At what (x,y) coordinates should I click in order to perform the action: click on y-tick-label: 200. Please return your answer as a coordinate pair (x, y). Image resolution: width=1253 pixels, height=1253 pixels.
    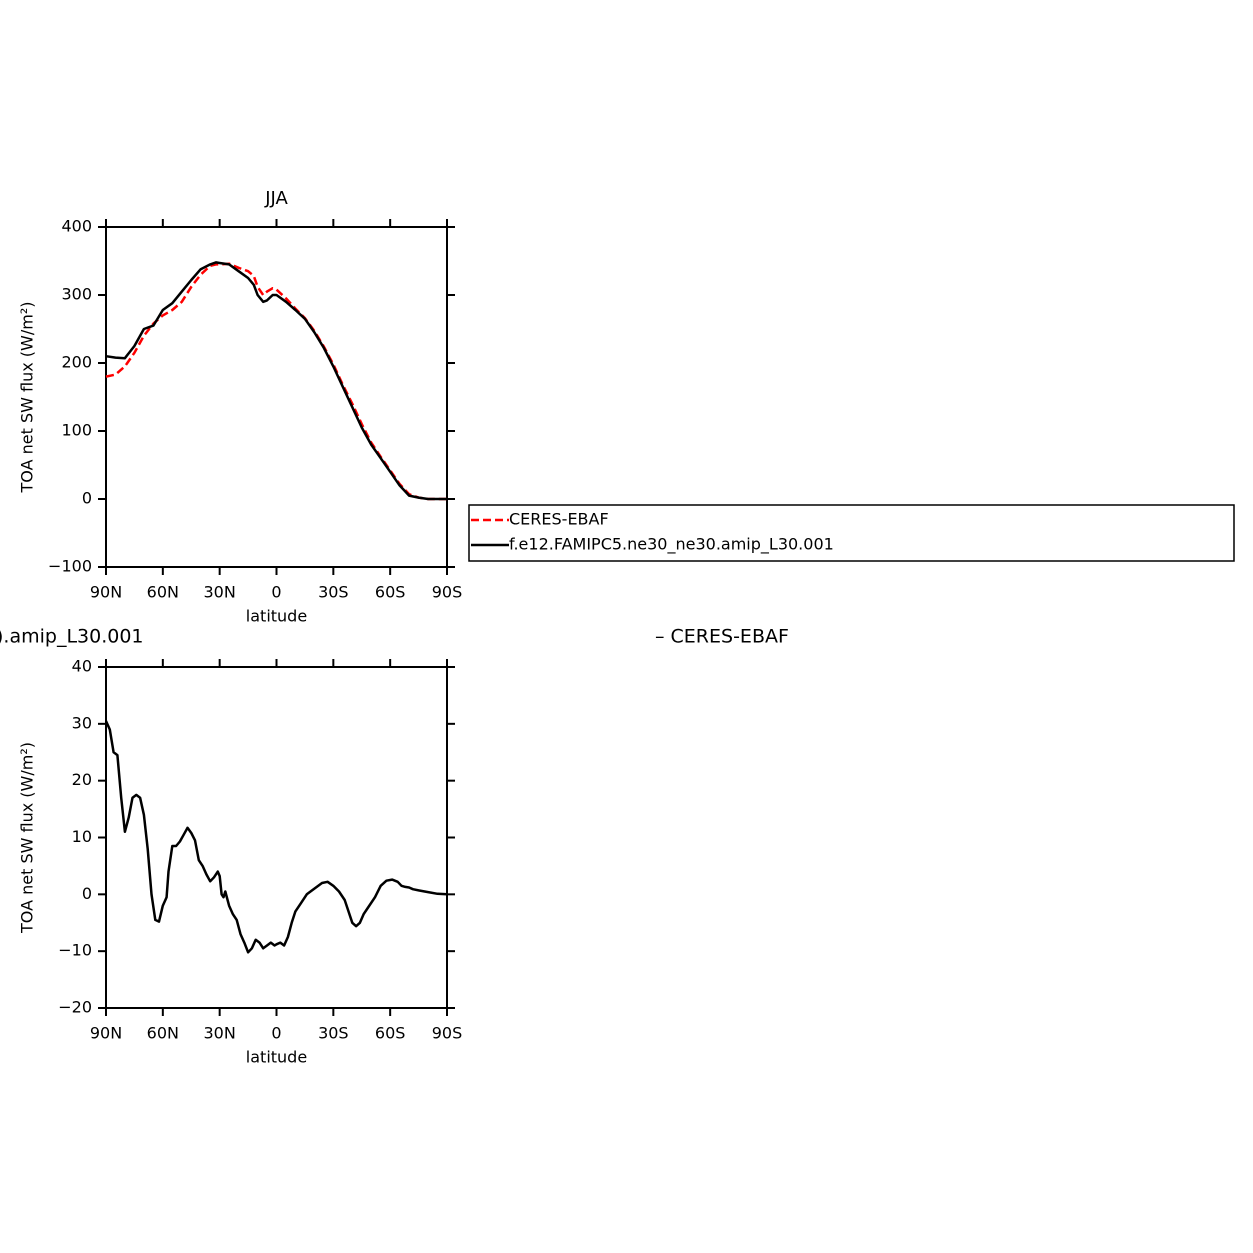
    Looking at the image, I should click on (76, 362).